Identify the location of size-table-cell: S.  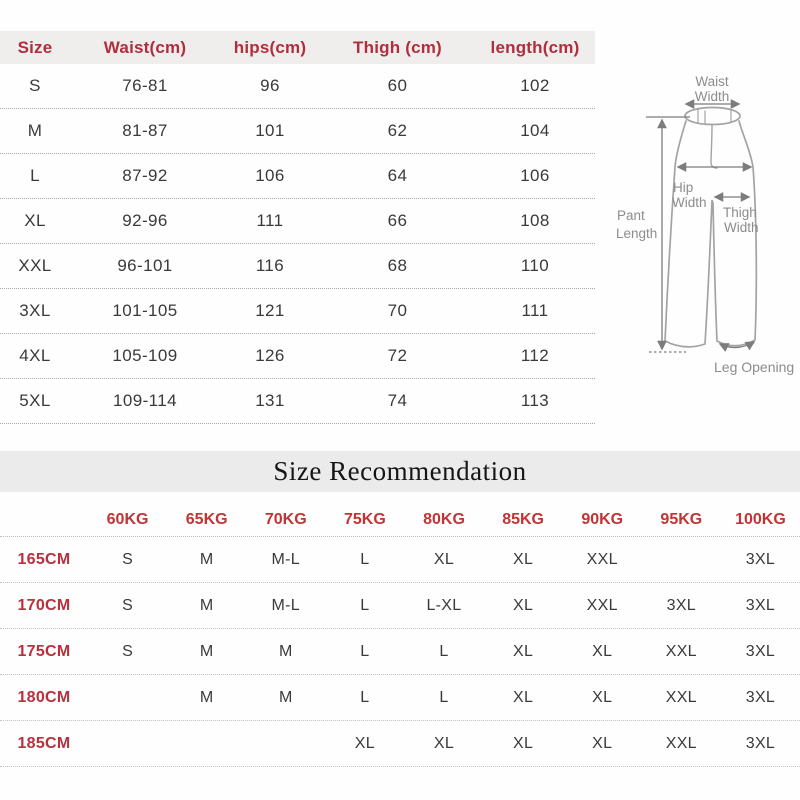
(35, 85).